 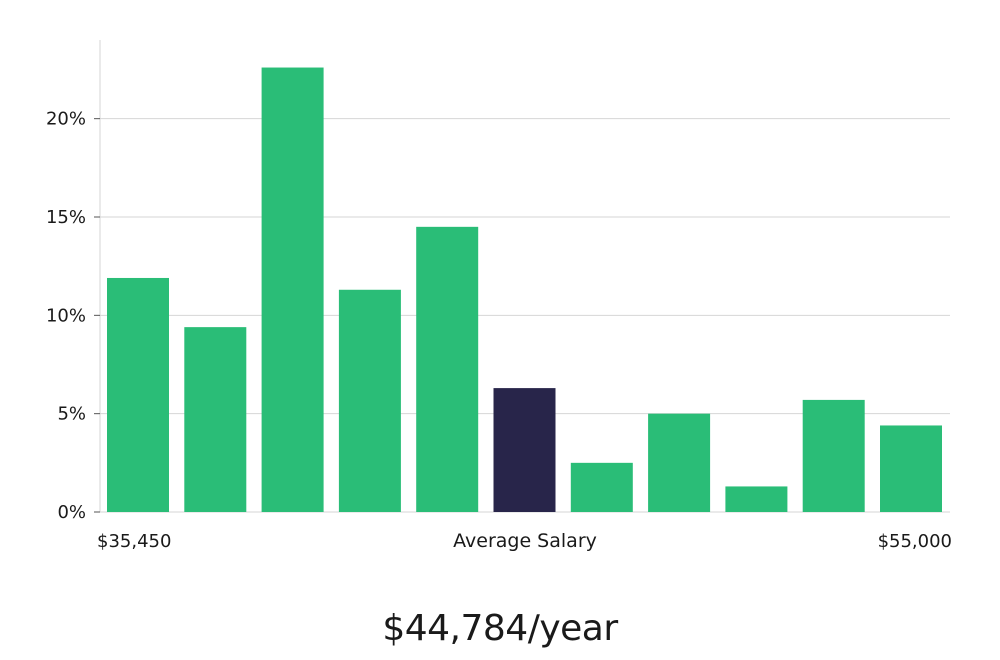 What do you see at coordinates (71, 512) in the screenshot?
I see `y-tick-label: 0%` at bounding box center [71, 512].